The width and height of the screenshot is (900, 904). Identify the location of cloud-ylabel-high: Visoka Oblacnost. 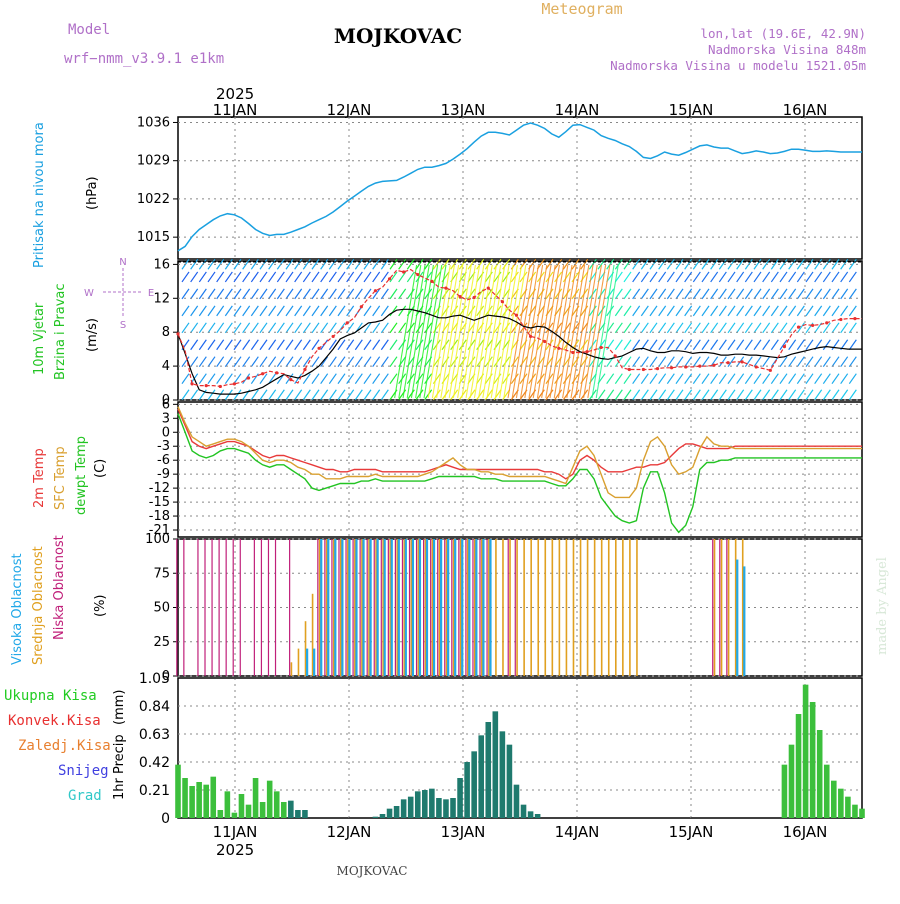
(17, 609).